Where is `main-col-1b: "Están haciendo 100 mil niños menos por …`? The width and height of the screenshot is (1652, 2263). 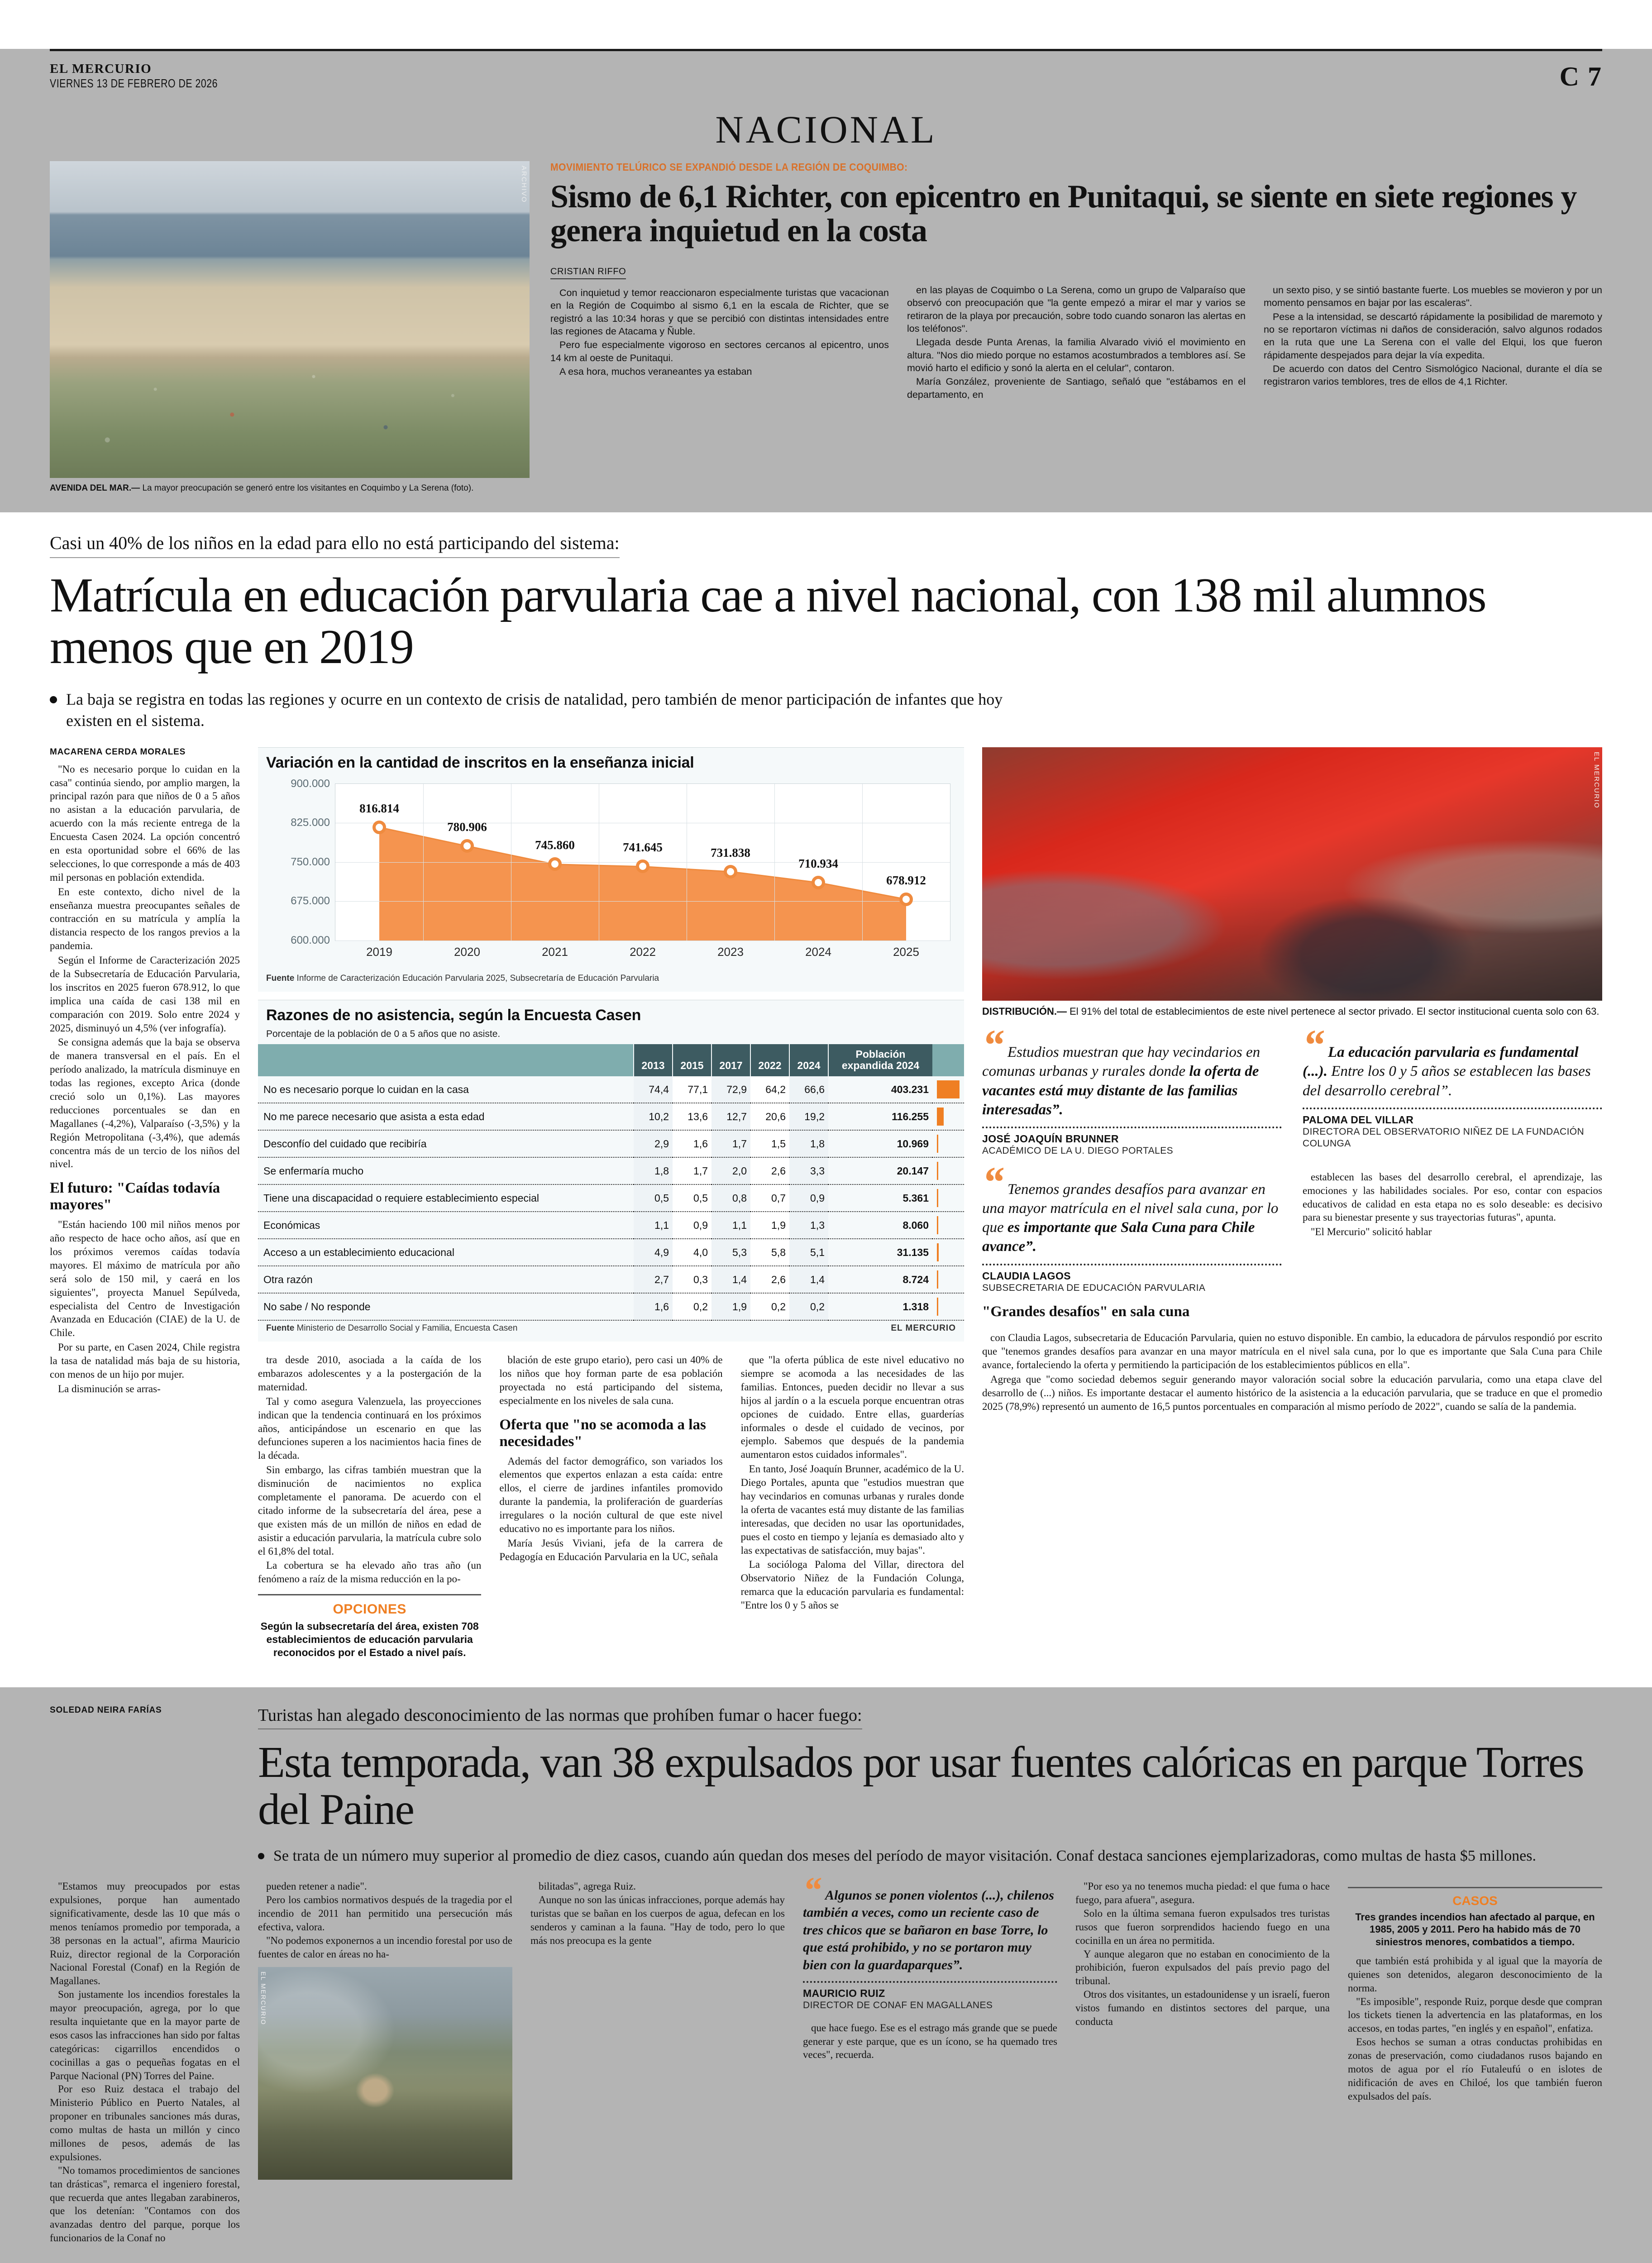
main-col-1b: "Están haciendo 100 mil niños menos por … is located at coordinates (145, 1307).